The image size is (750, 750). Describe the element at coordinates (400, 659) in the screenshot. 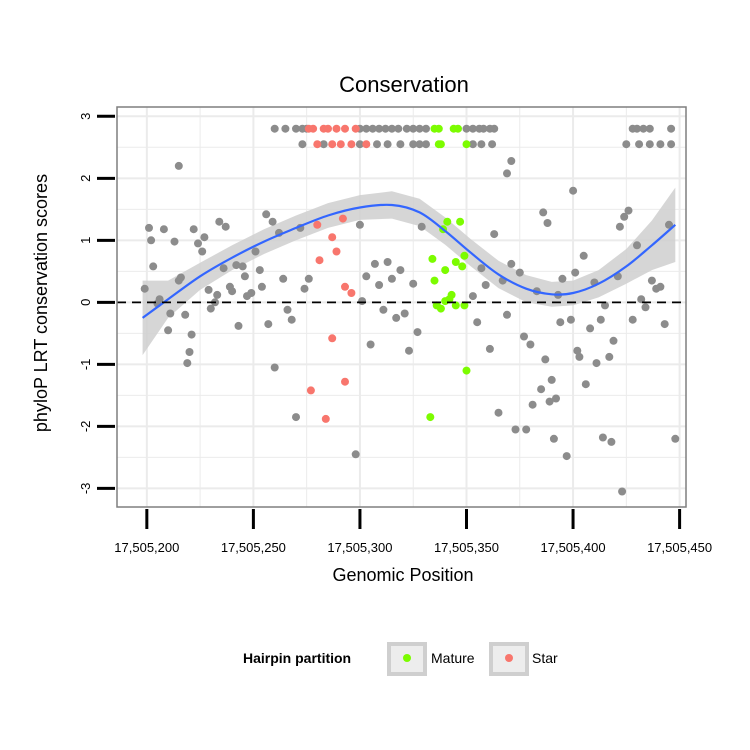

I see `legend: Hairpin partition Mature Star` at that location.